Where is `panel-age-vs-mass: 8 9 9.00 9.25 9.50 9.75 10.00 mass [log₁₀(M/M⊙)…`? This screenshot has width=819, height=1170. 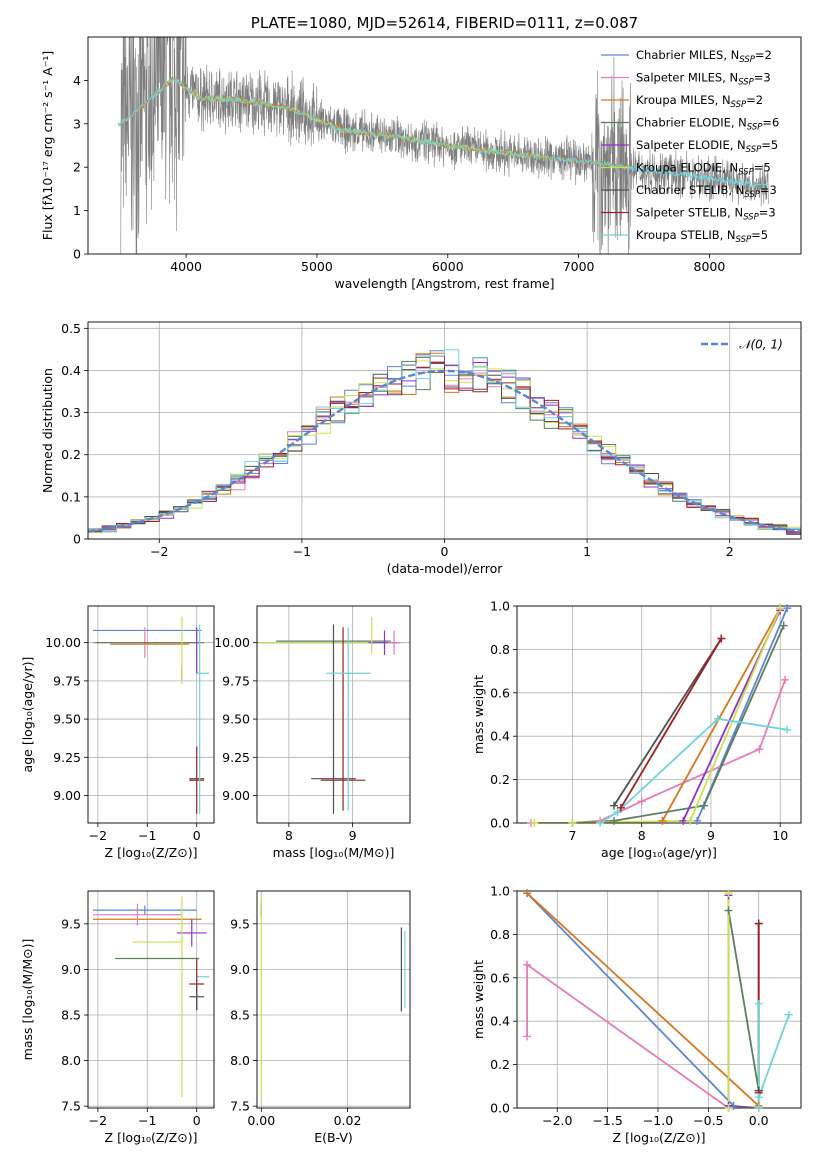 panel-age-vs-mass: 8 9 9.00 9.25 9.50 9.75 10.00 mass [log₁₀(M/M⊙)… is located at coordinates (312, 732).